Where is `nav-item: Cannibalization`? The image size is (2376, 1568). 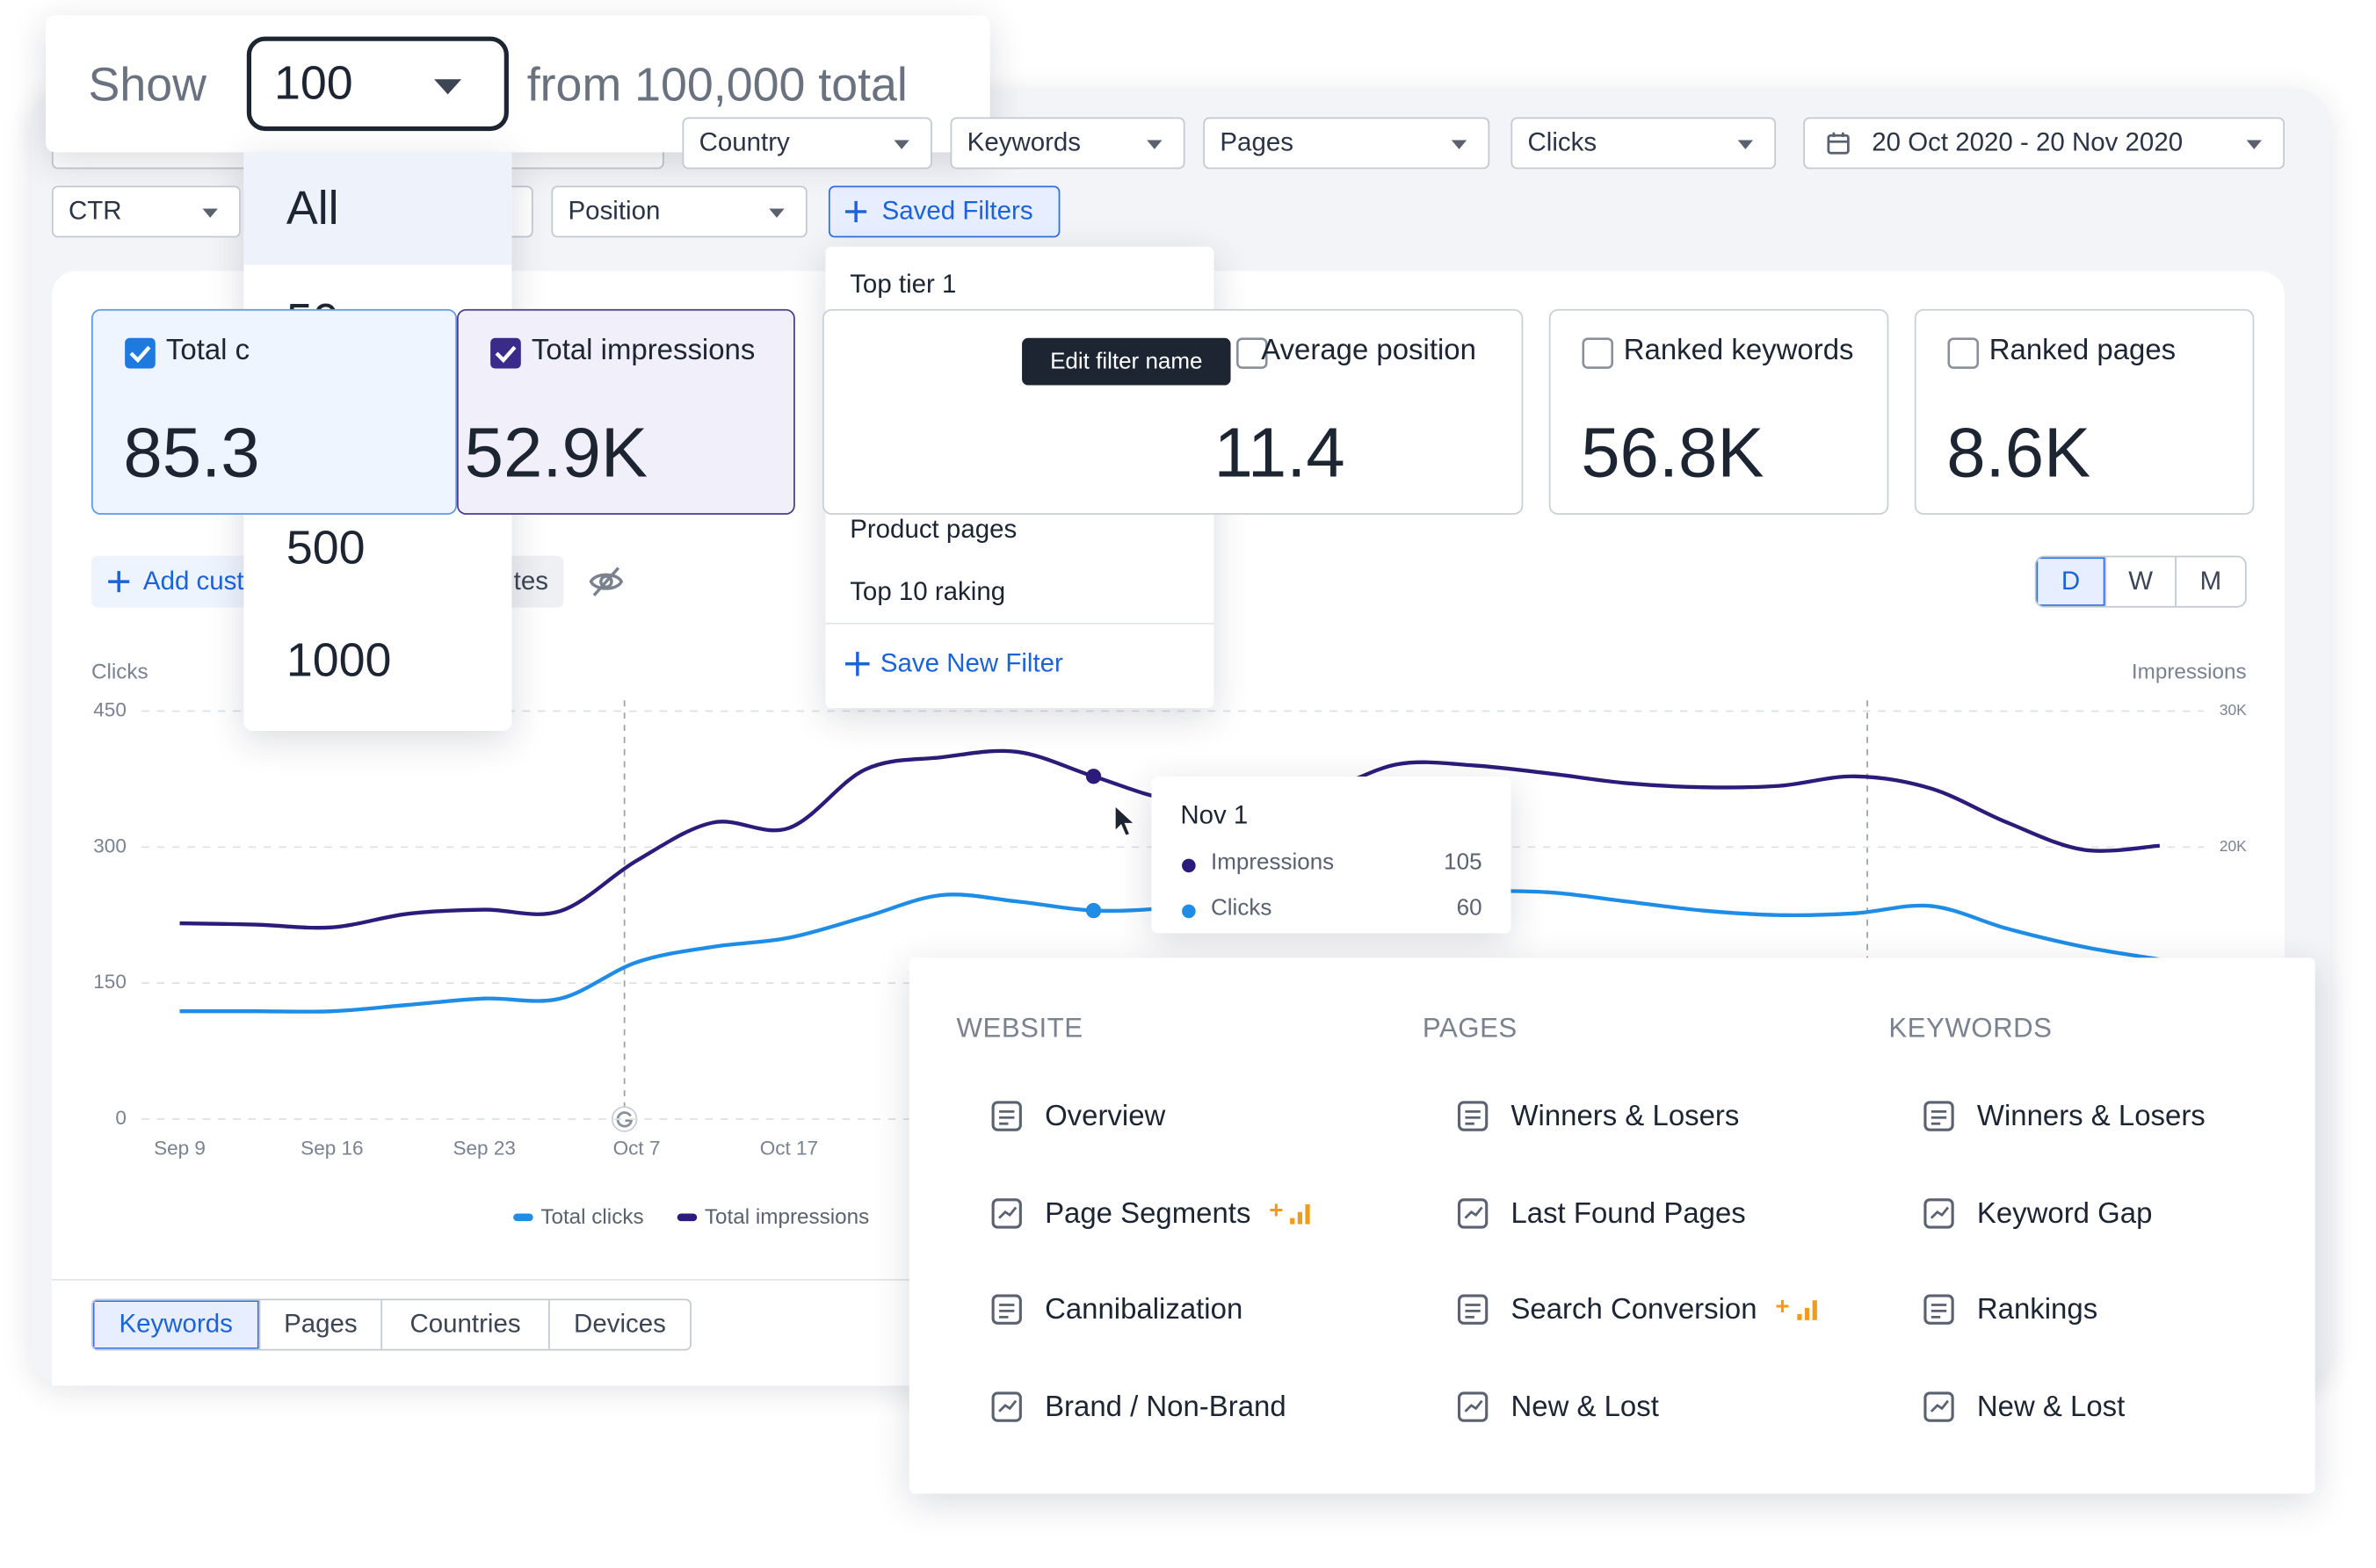 nav-item: Cannibalization is located at coordinates (1144, 1310).